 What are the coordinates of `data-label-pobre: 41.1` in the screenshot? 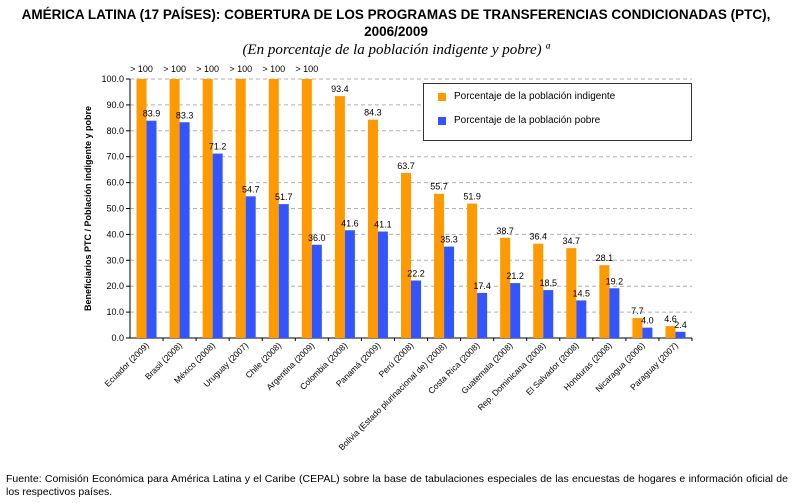 It's located at (383, 225).